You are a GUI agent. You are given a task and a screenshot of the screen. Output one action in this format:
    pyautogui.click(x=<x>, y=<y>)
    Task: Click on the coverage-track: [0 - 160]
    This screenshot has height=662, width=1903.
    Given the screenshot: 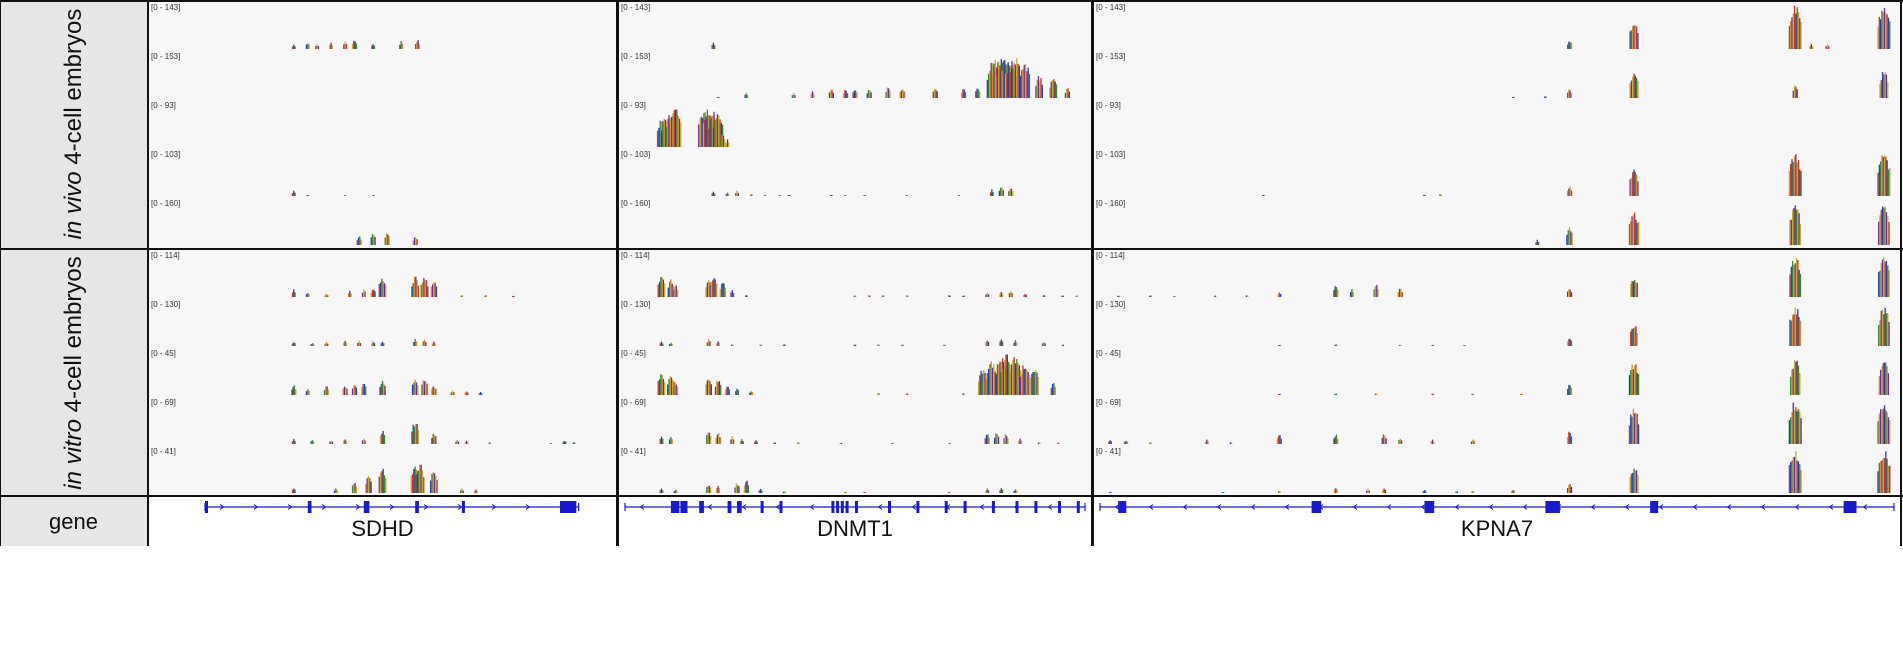 What is the action you would take?
    pyautogui.click(x=382, y=222)
    